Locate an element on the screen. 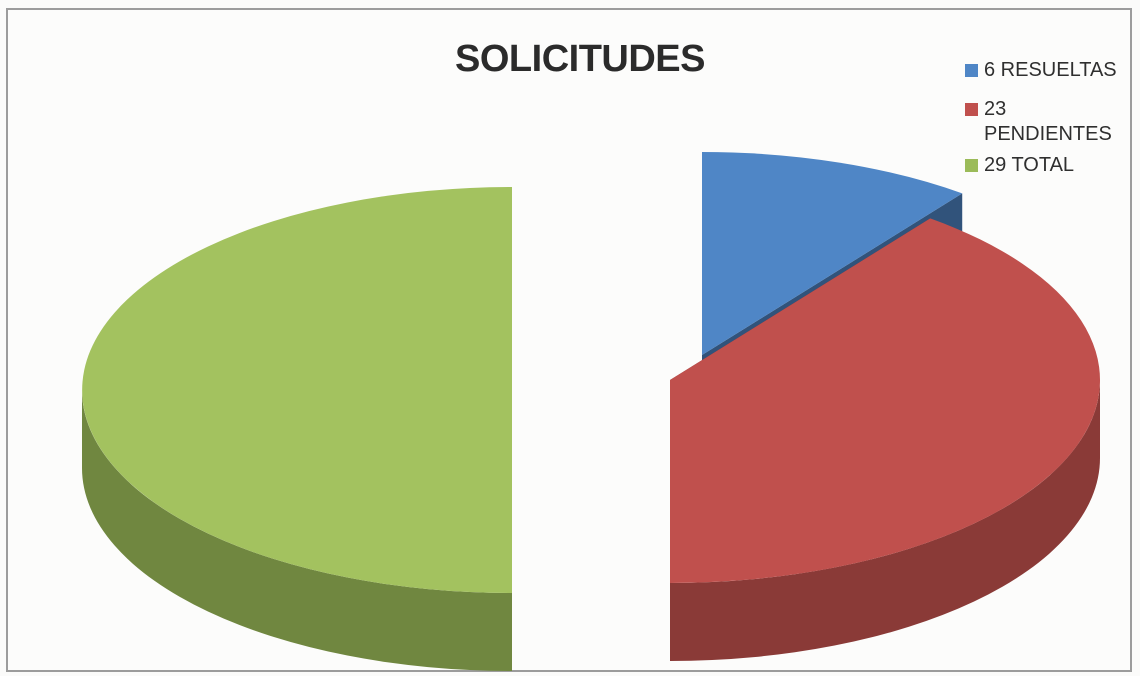  legend-swatch-total is located at coordinates (971, 165).